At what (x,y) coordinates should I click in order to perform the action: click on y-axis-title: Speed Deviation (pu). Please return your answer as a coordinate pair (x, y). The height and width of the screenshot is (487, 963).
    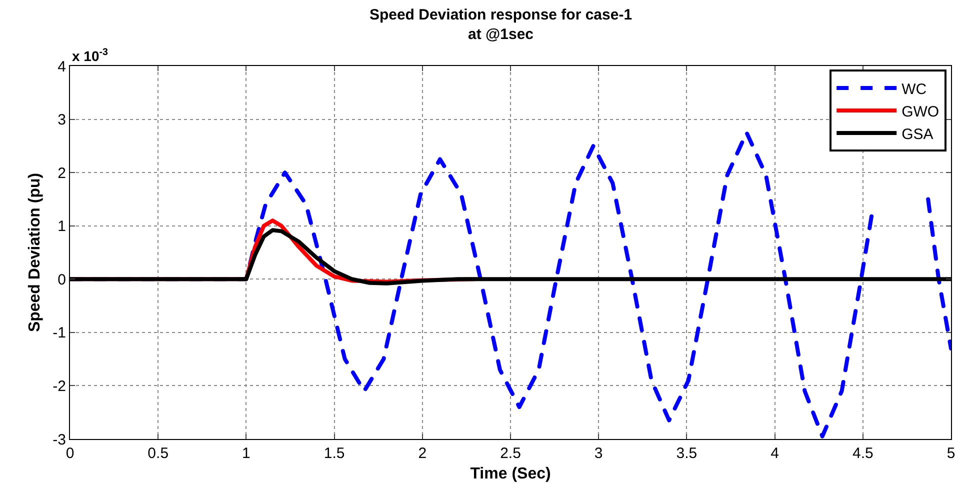
    Looking at the image, I should click on (35, 252).